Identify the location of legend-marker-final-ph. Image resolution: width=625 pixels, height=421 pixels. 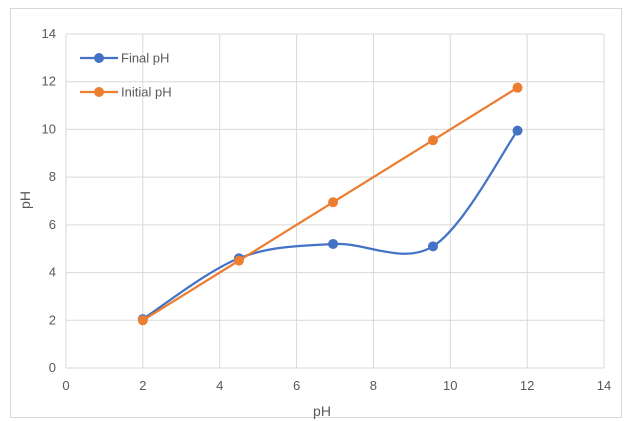
(99, 58).